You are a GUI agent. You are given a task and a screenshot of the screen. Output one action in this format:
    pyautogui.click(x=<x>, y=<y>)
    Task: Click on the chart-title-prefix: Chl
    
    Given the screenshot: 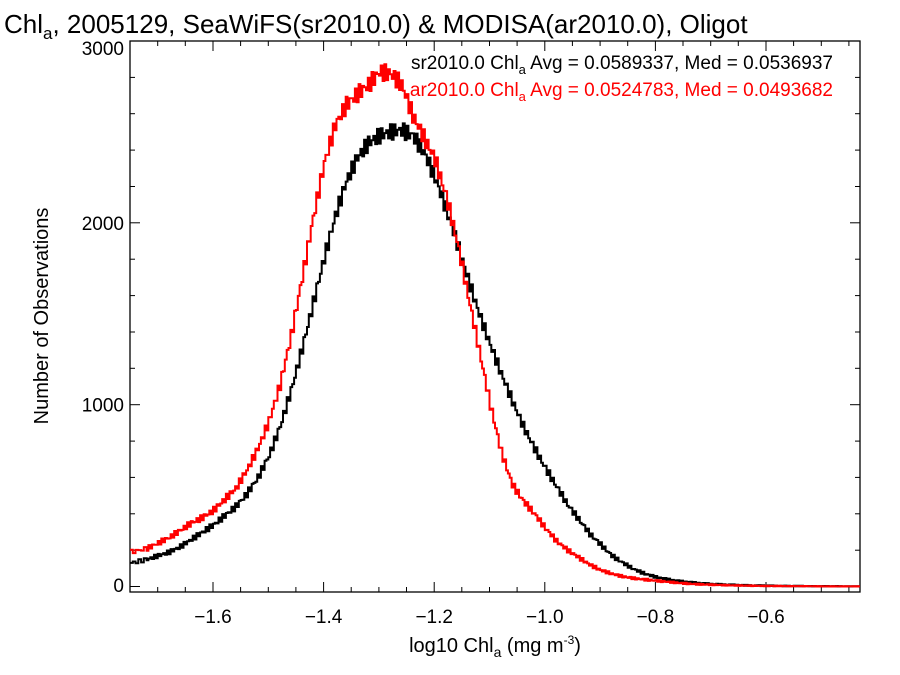 What is the action you would take?
    pyautogui.click(x=23, y=24)
    